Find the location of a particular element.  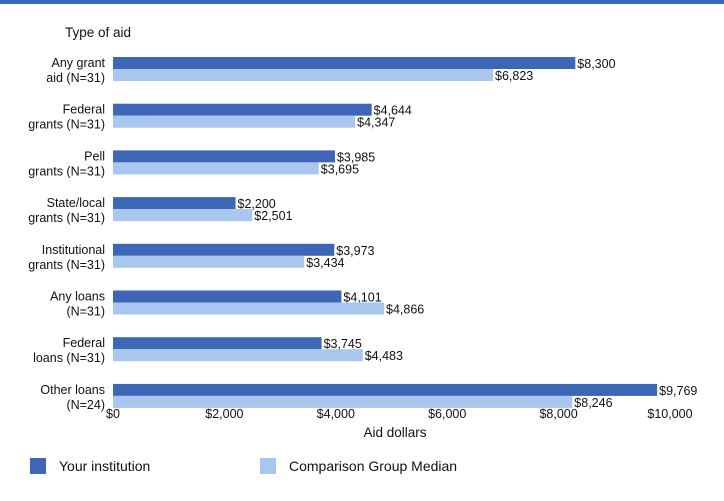

legend-item-your-institution: Your institution is located at coordinates (90, 466).